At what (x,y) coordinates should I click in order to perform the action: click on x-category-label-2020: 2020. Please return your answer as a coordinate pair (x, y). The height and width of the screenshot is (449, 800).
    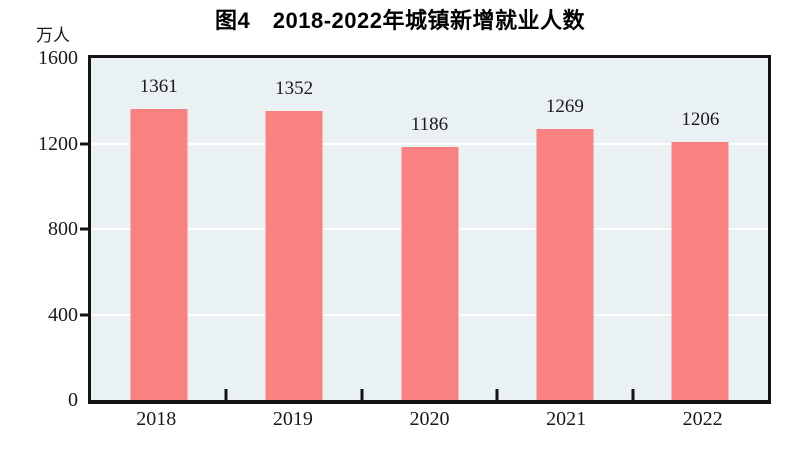
    Looking at the image, I should click on (429, 419).